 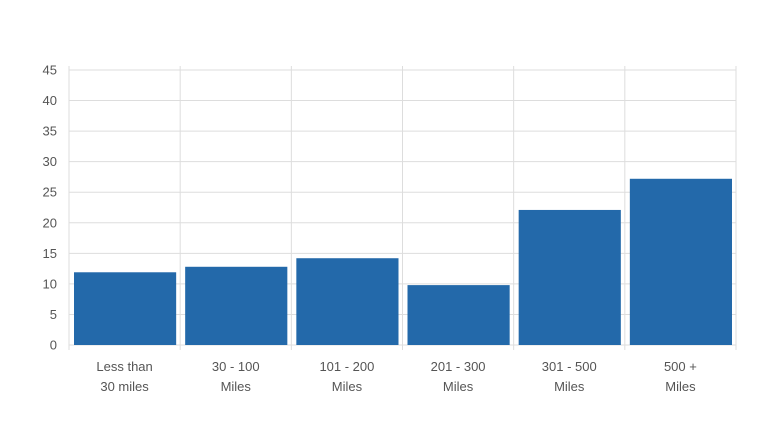 What do you see at coordinates (53, 314) in the screenshot?
I see `y-tick-label: 5` at bounding box center [53, 314].